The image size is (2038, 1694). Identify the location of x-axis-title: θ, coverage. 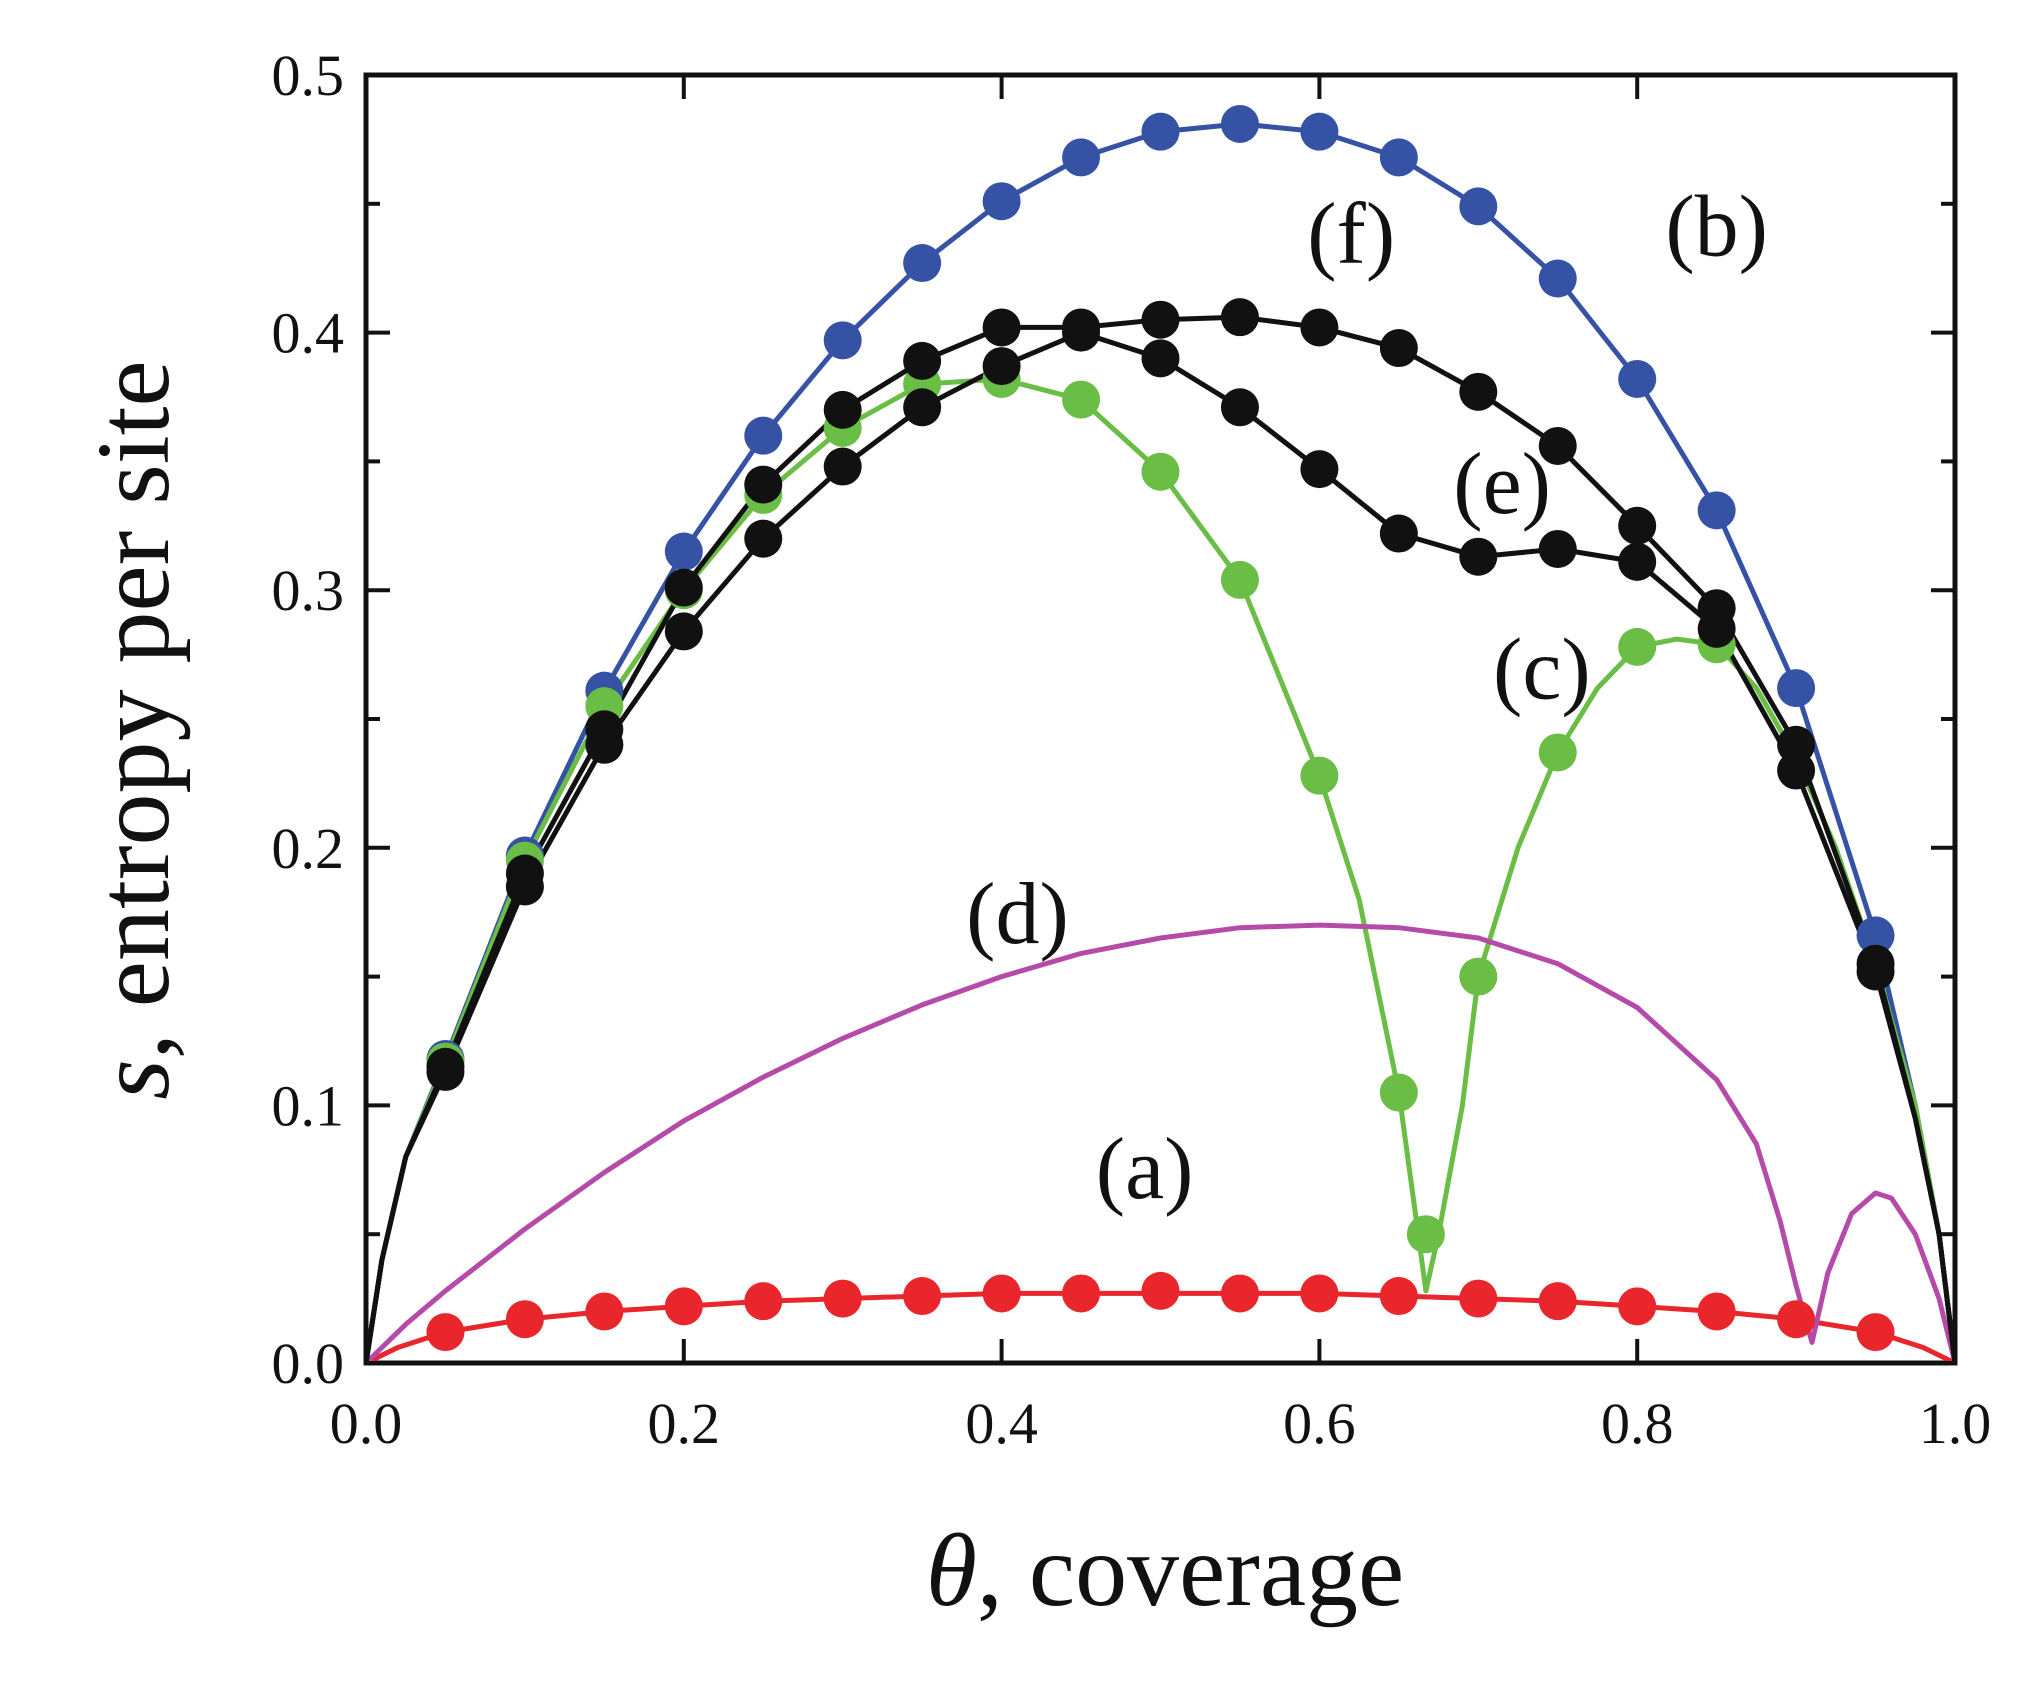
(1165, 1570).